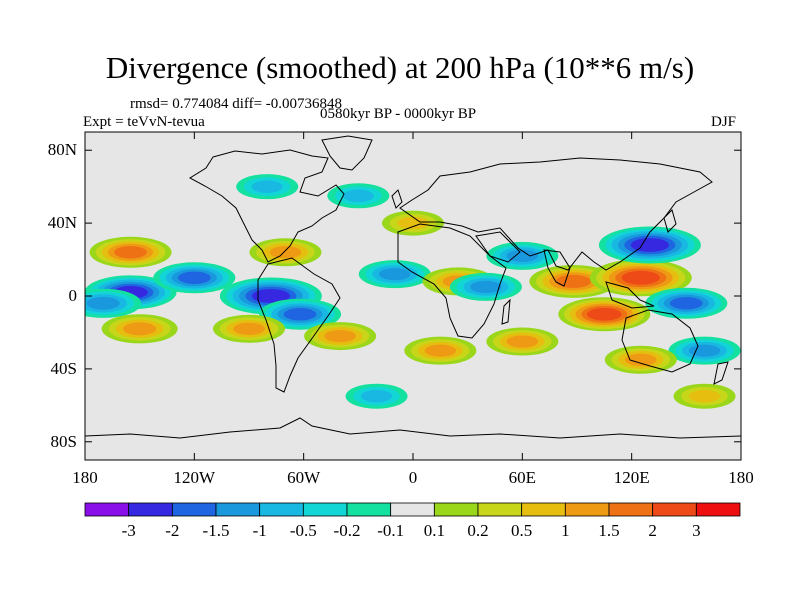  I want to click on lat-tick-label: 40S, so click(64, 368).